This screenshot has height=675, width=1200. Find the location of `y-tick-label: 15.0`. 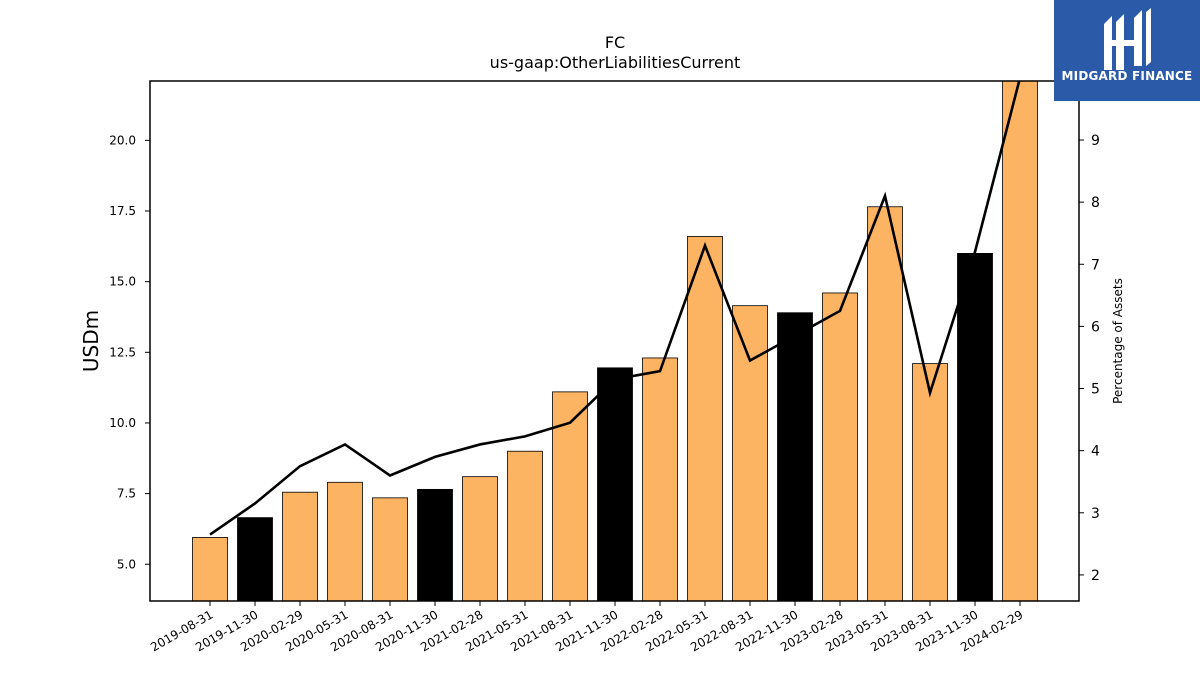

y-tick-label: 15.0 is located at coordinates (122, 282).